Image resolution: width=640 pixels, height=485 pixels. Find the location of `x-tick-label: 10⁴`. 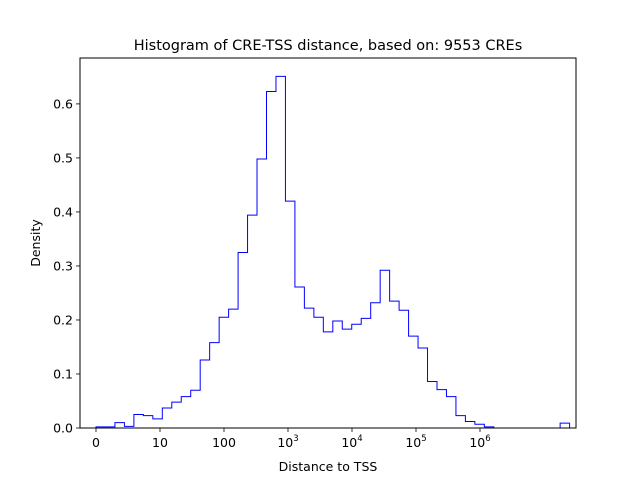

x-tick-label: 10⁴ is located at coordinates (351, 442).